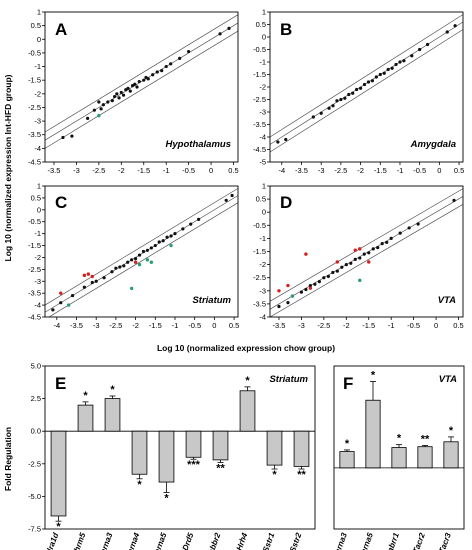  What do you see at coordinates (259, 149) in the screenshot?
I see `y-tick-label: -4.5` at bounding box center [259, 149].